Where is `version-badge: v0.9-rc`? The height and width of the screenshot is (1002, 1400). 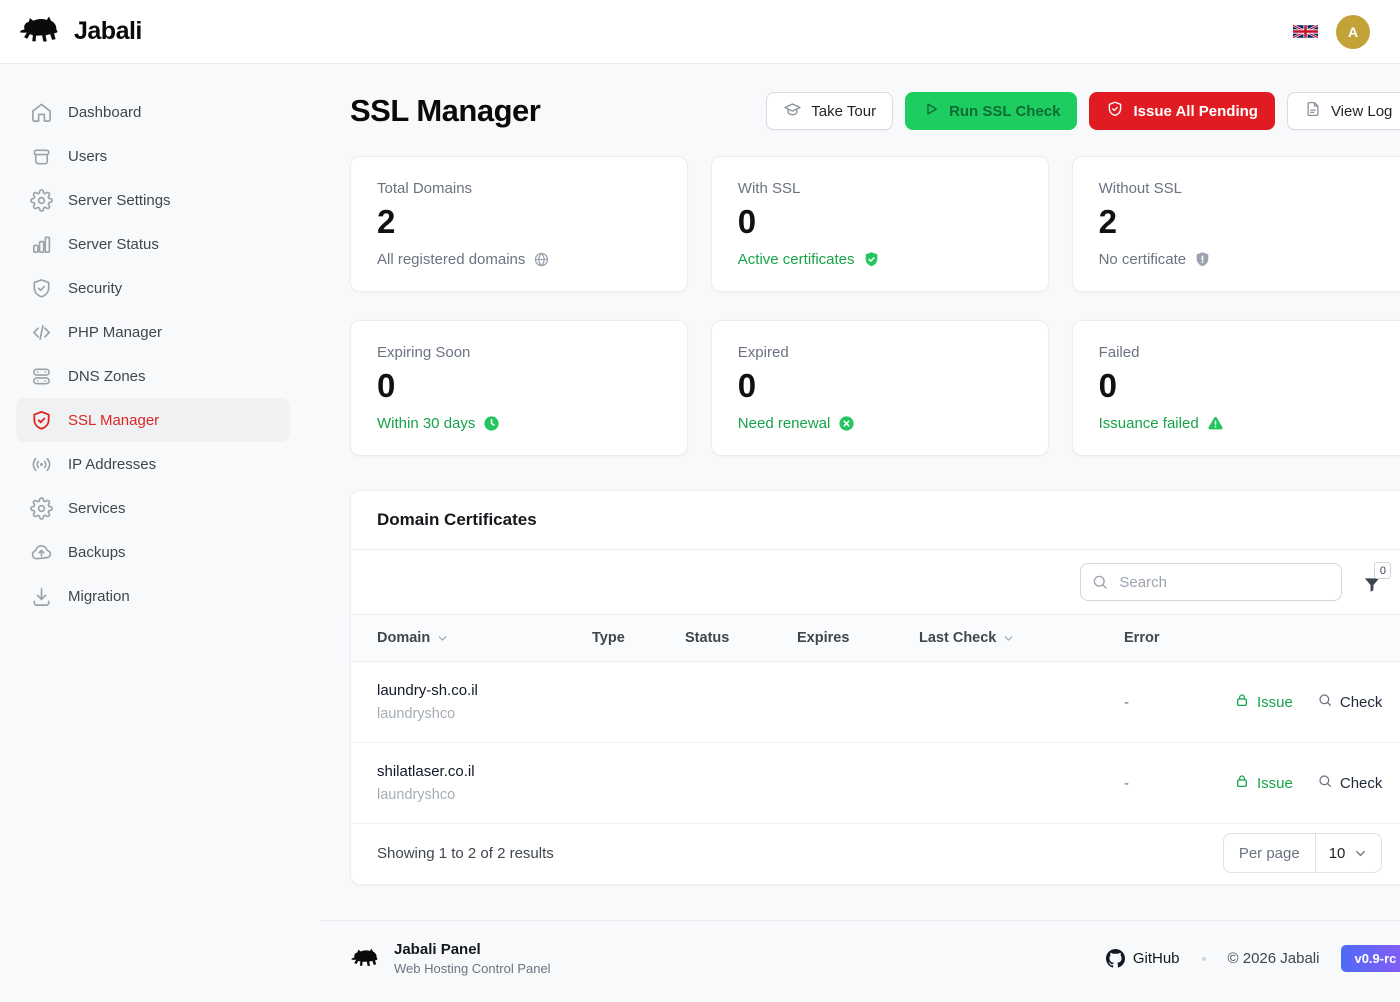
version-badge: v0.9-rc is located at coordinates (1370, 958).